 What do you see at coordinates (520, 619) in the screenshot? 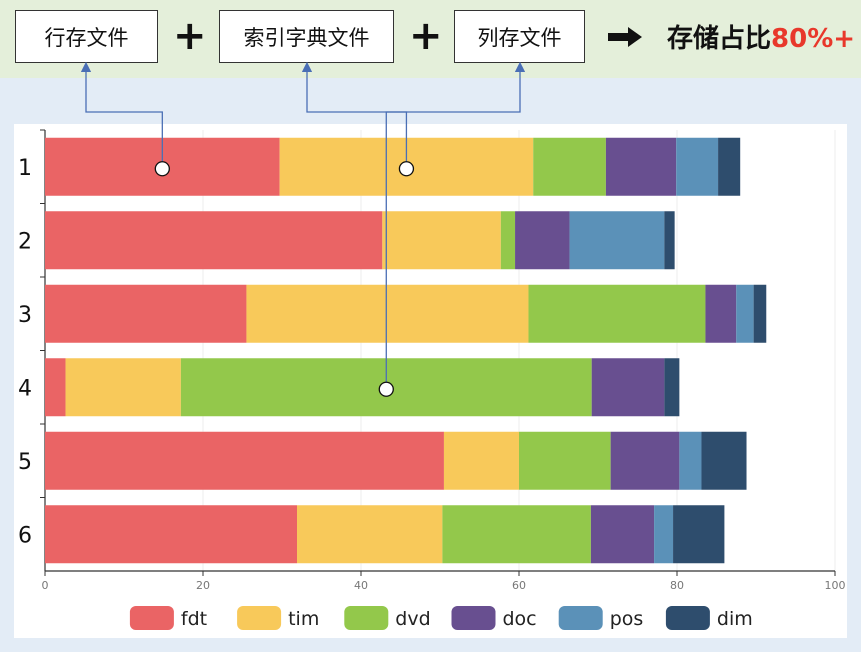
I see `legend-label-doc: doc` at bounding box center [520, 619].